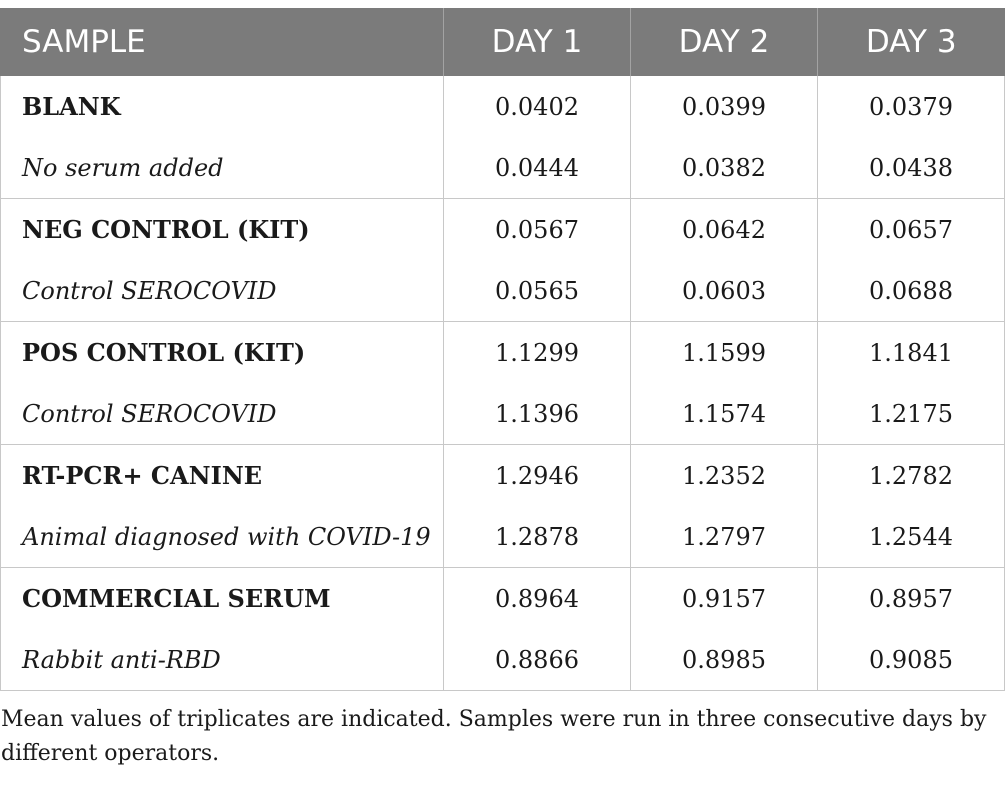  Describe the element at coordinates (911, 291) in the screenshot. I see `day-3-value: 0.0688` at that location.